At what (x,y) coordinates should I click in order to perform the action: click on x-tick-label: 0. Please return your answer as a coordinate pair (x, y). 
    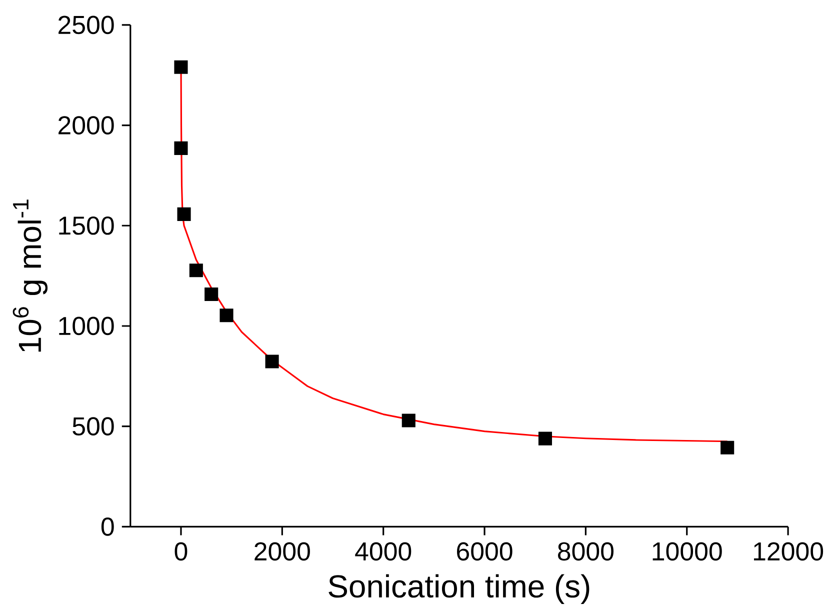
    Looking at the image, I should click on (181, 551).